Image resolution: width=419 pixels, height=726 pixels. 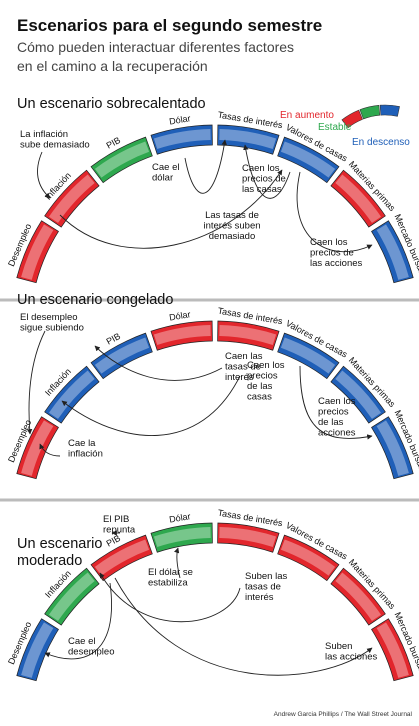 I want to click on annotation: El dólar se, so click(x=170, y=572).